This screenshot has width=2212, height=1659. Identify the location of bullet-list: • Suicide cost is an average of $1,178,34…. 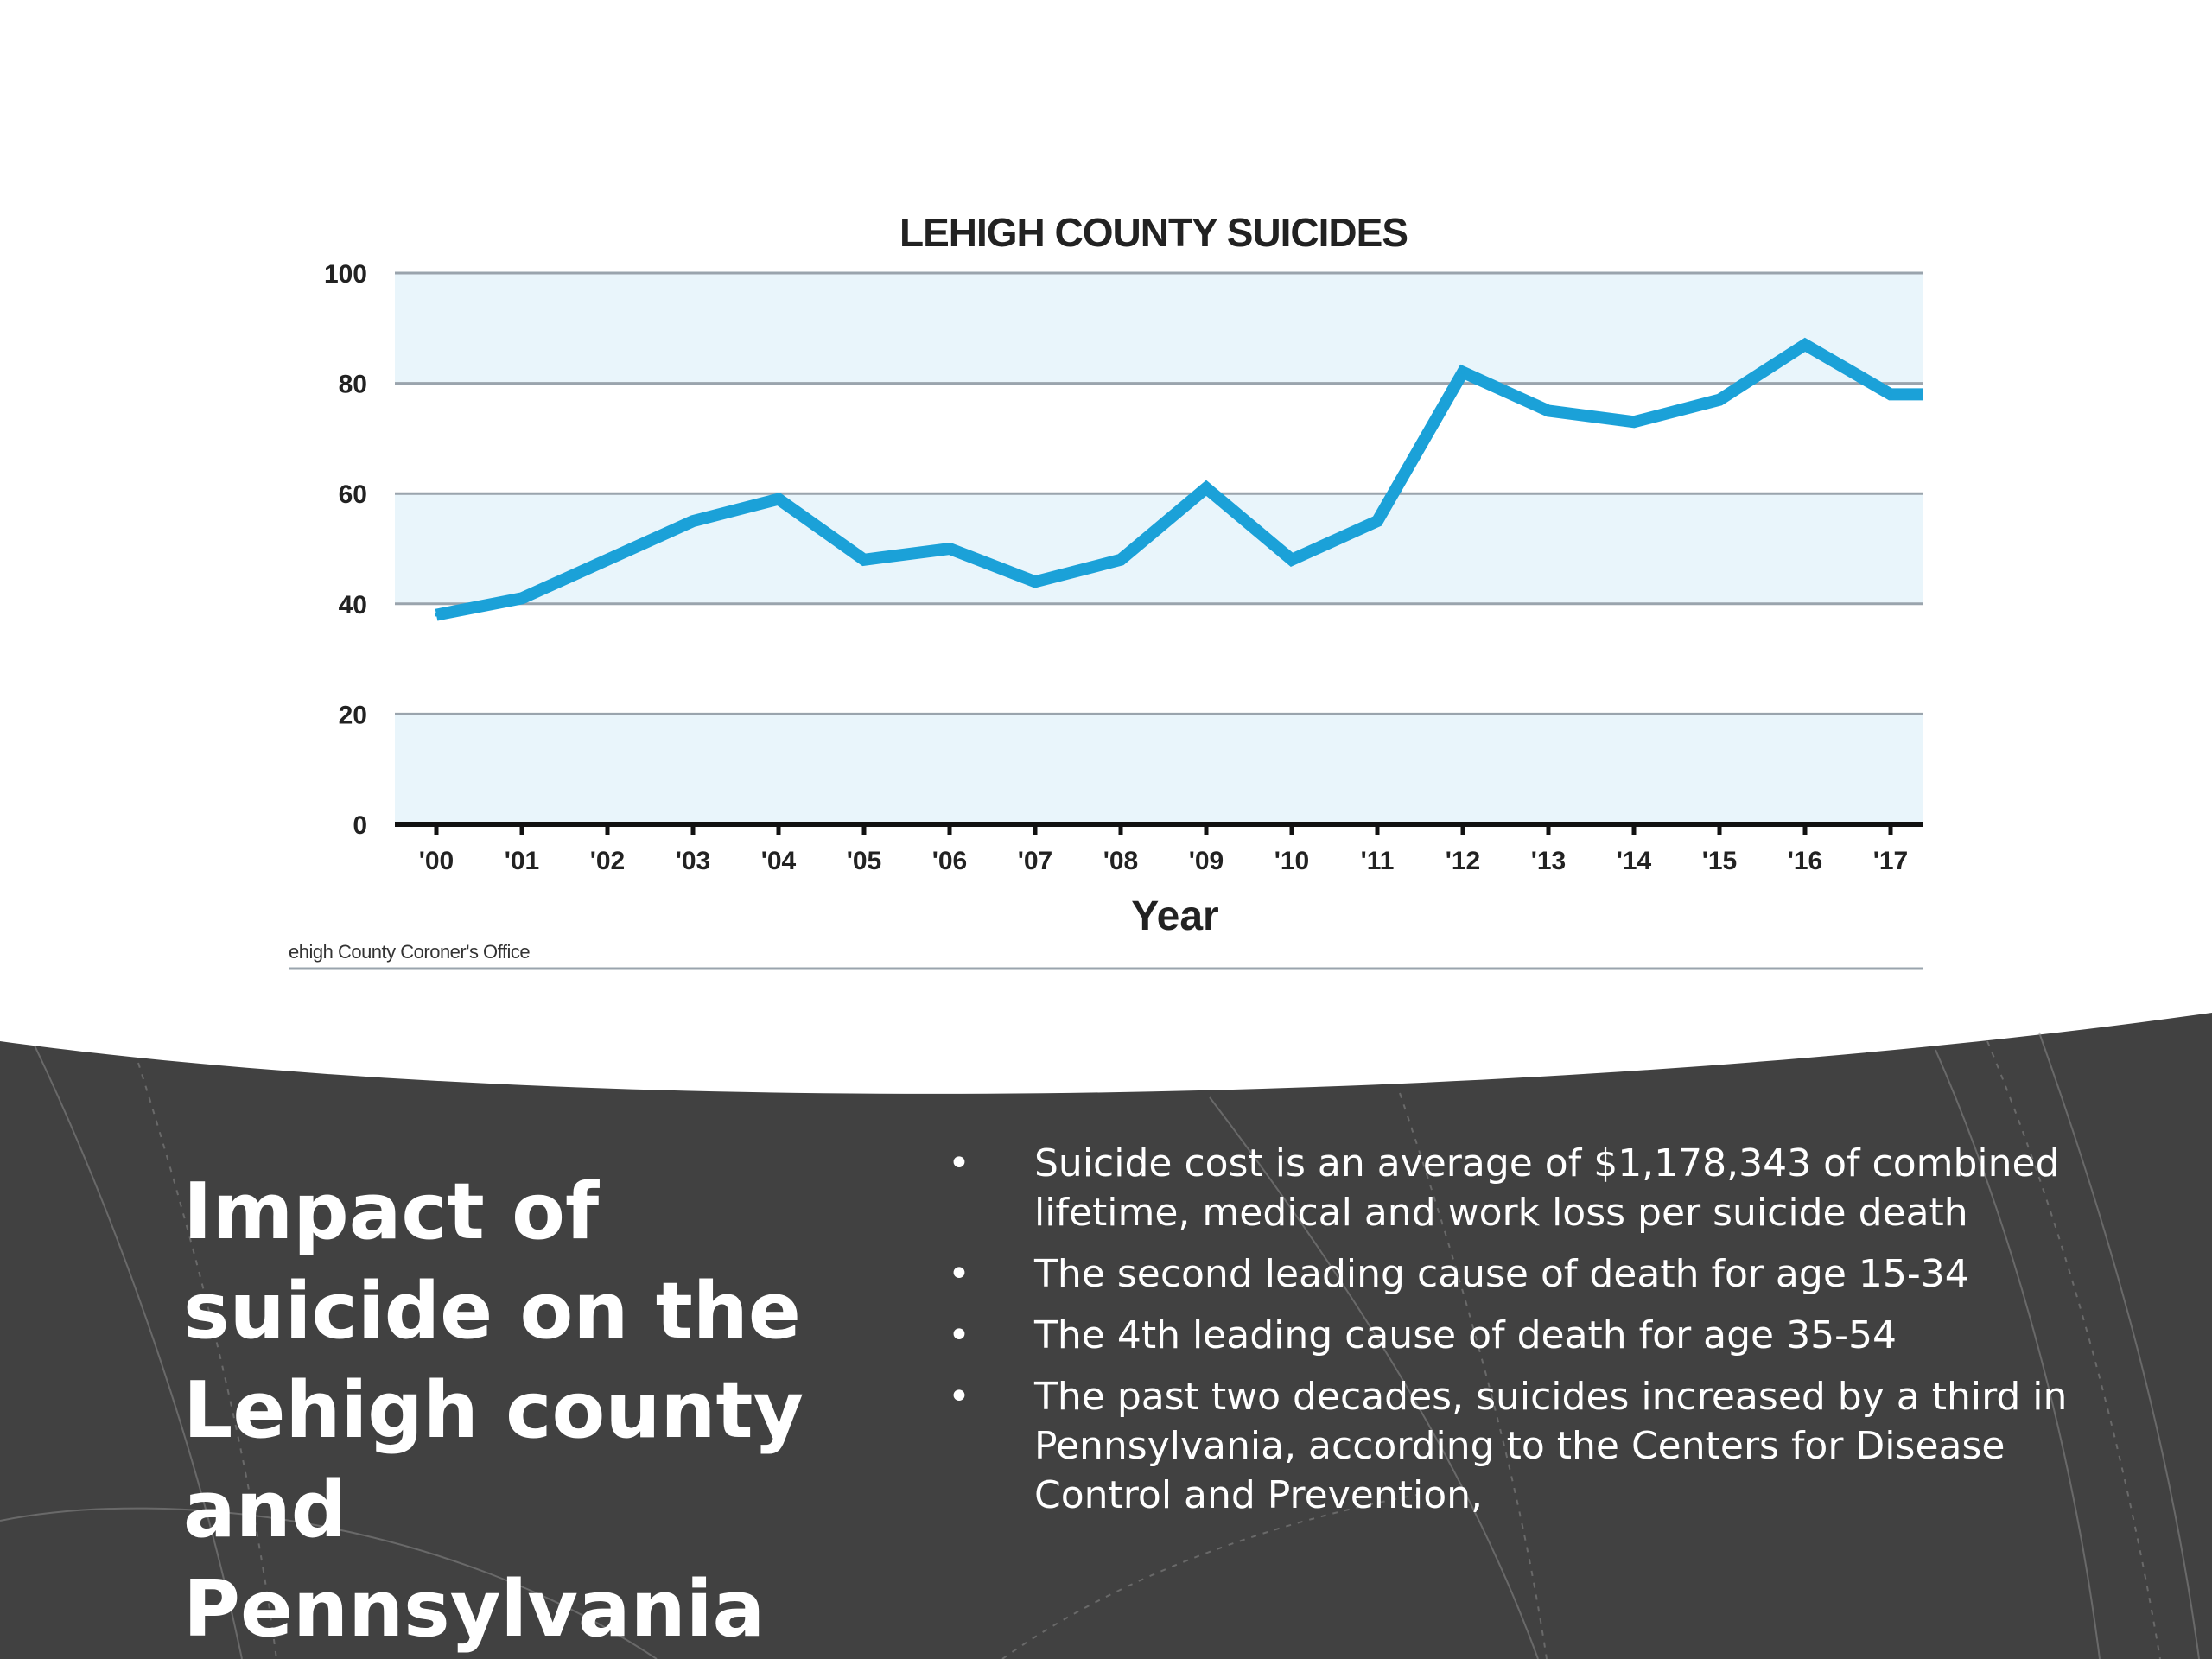
(1520, 1335).